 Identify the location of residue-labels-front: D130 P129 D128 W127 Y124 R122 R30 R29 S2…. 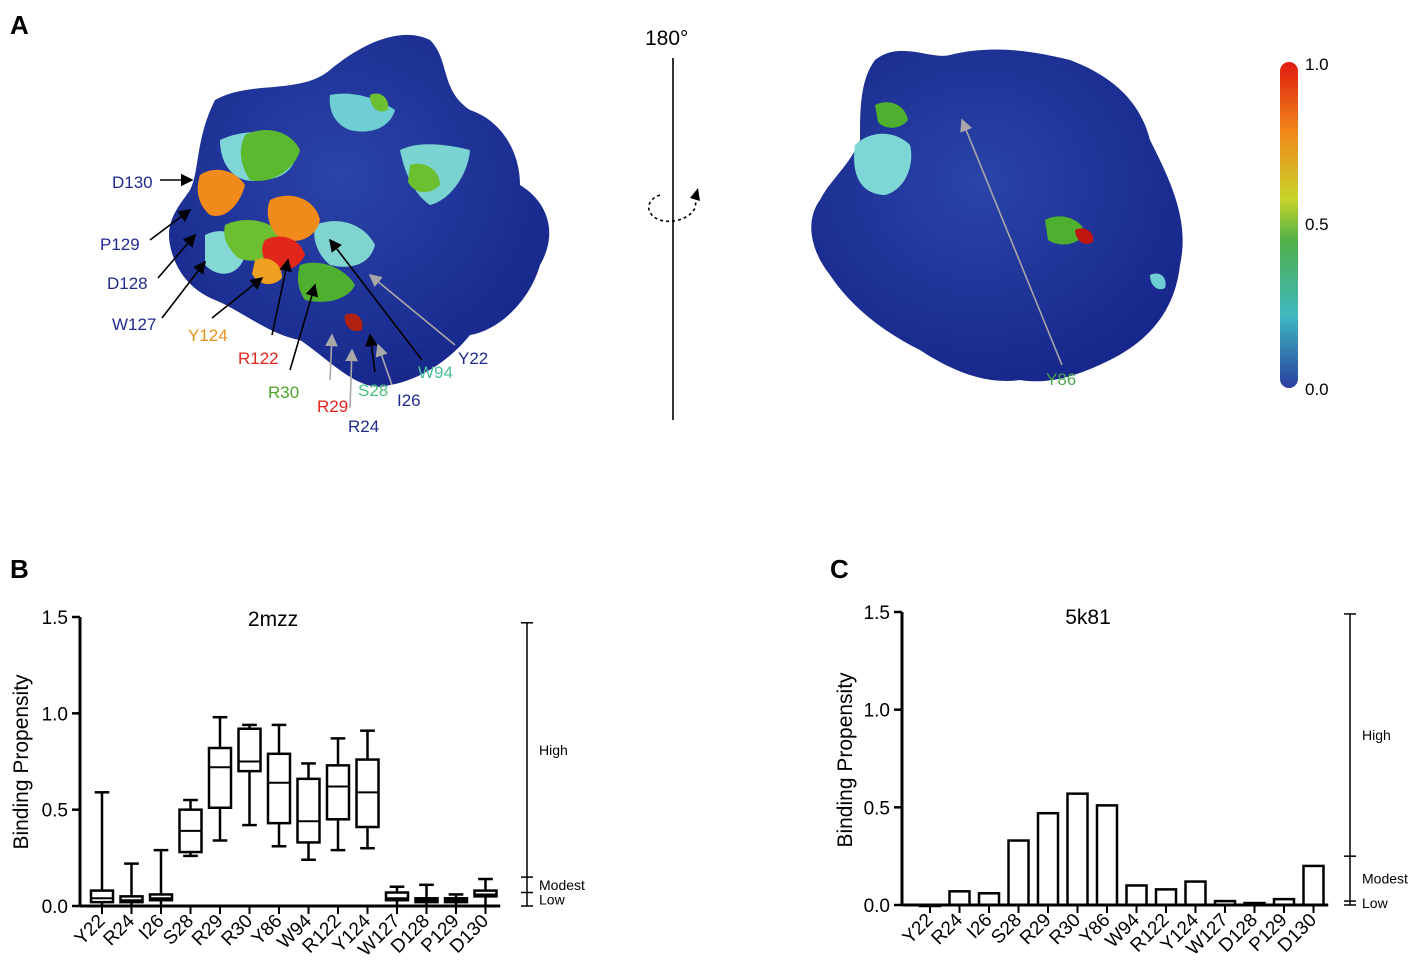
(294, 304).